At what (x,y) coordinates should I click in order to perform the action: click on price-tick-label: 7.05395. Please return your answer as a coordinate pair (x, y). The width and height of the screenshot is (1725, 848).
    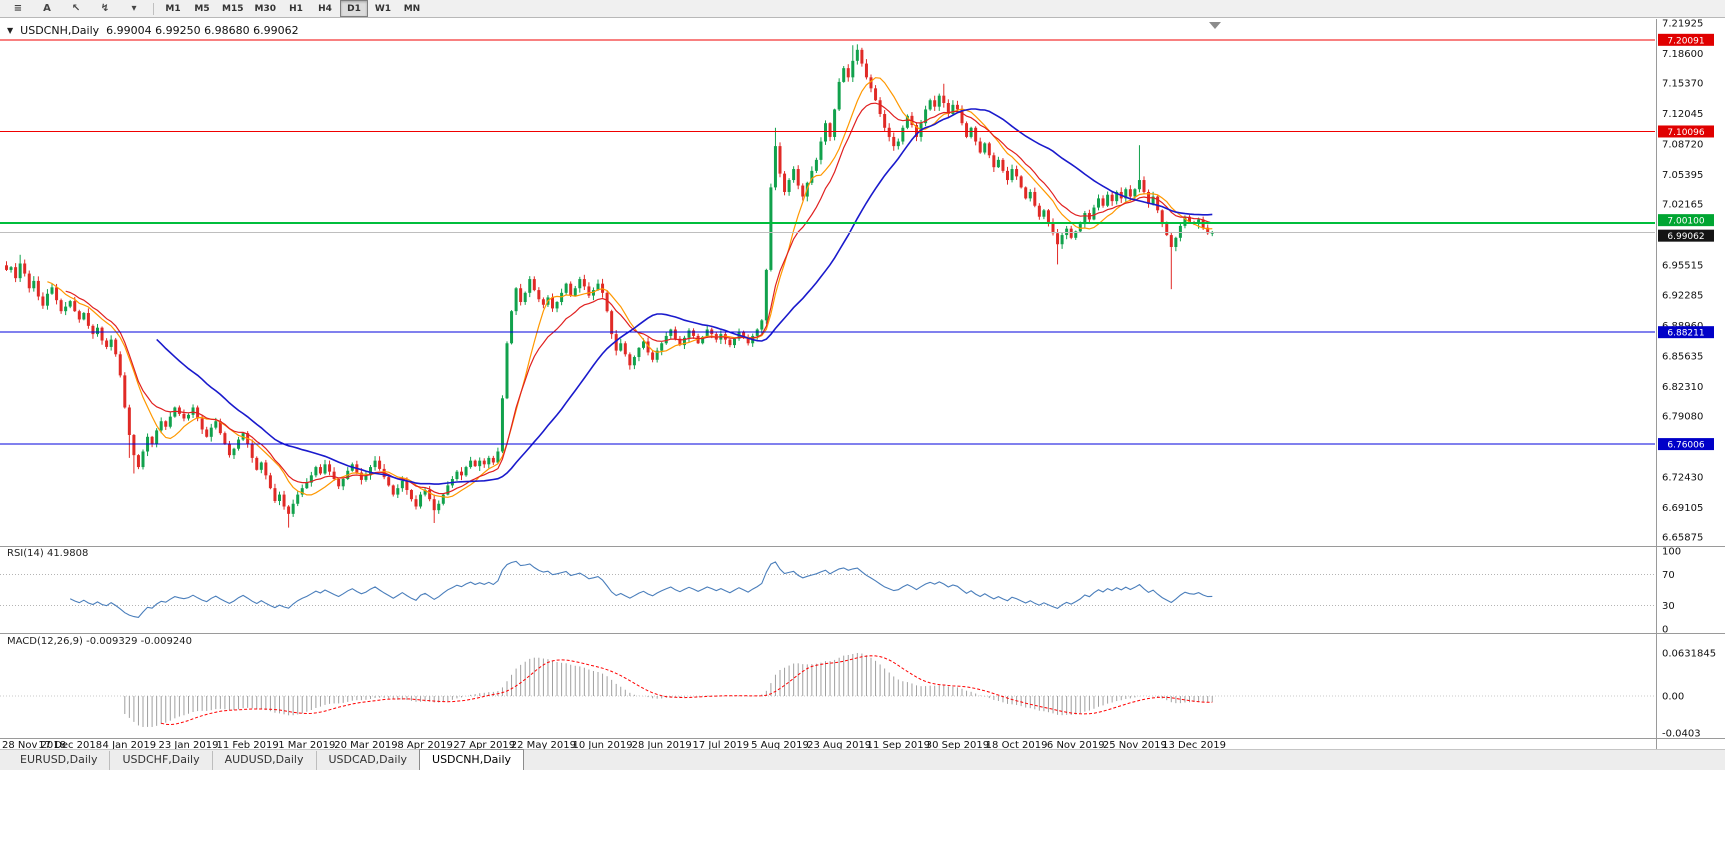
    Looking at the image, I should click on (1682, 175).